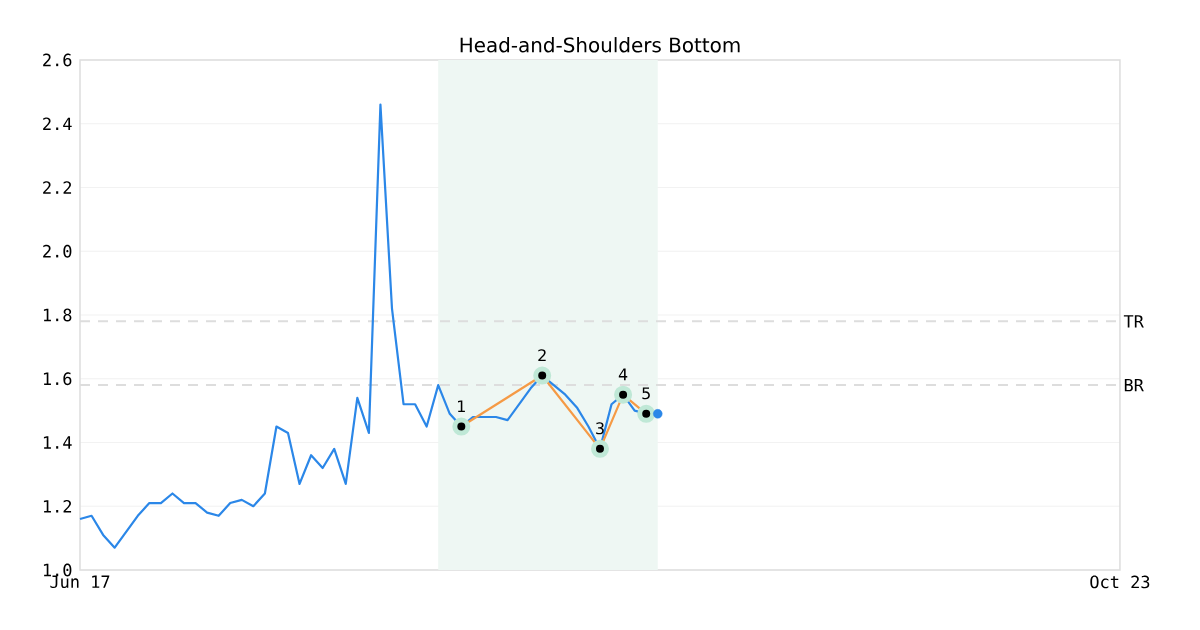  What do you see at coordinates (57, 442) in the screenshot?
I see `y-tick-label: 1.4` at bounding box center [57, 442].